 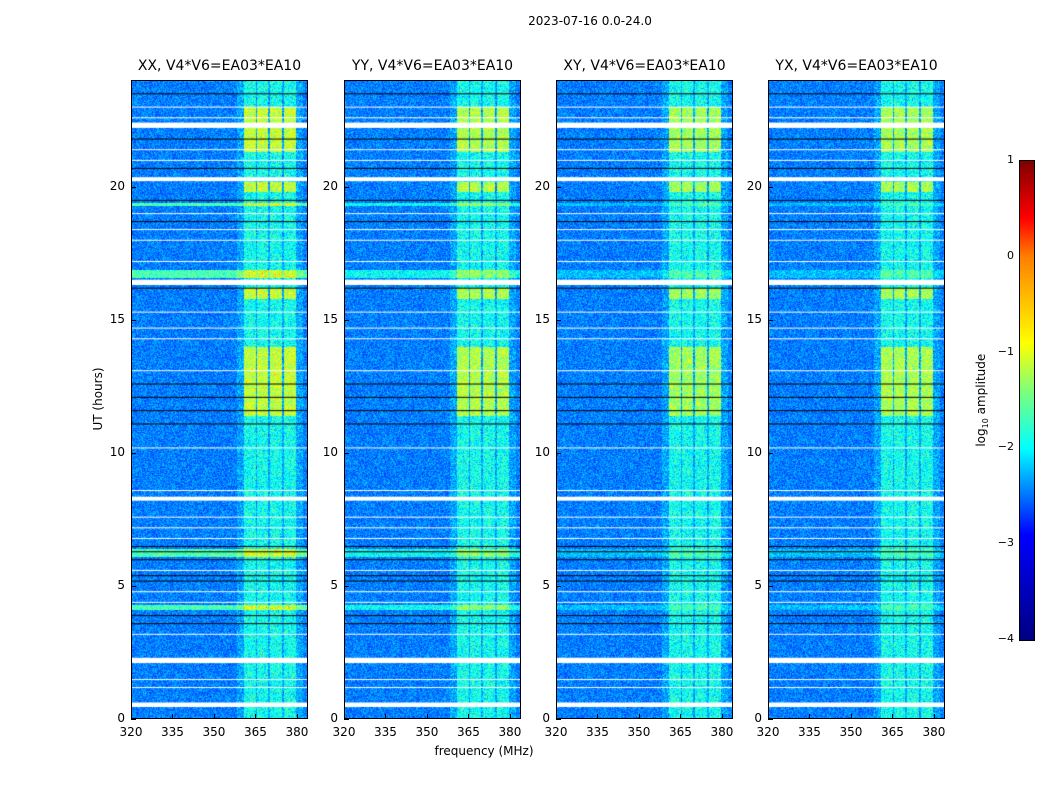 What do you see at coordinates (1005, 543) in the screenshot?
I see `colorbar-tick-label: −3` at bounding box center [1005, 543].